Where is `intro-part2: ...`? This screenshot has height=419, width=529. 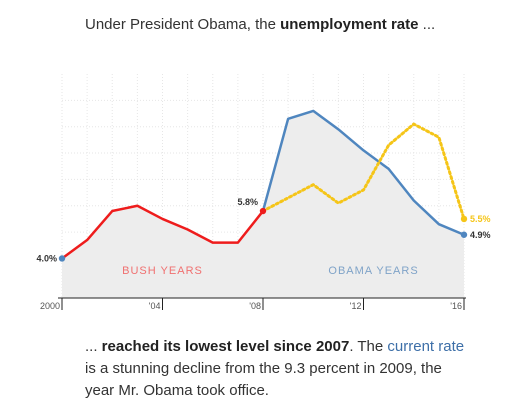
intro-part2: ... is located at coordinates (427, 24).